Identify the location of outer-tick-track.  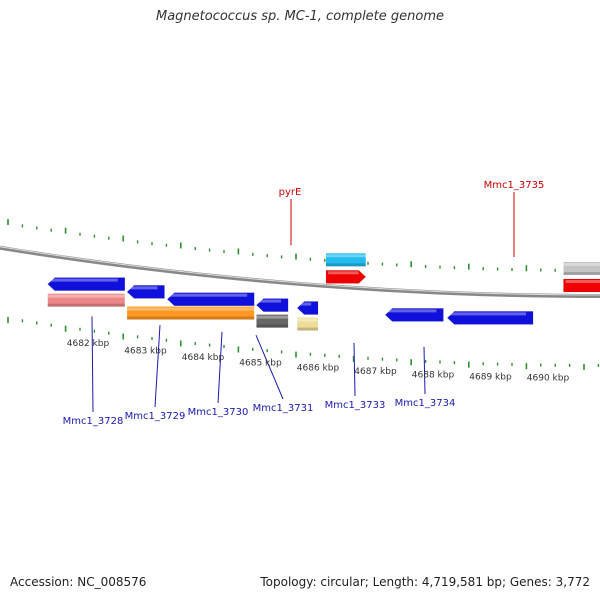
(303, 245).